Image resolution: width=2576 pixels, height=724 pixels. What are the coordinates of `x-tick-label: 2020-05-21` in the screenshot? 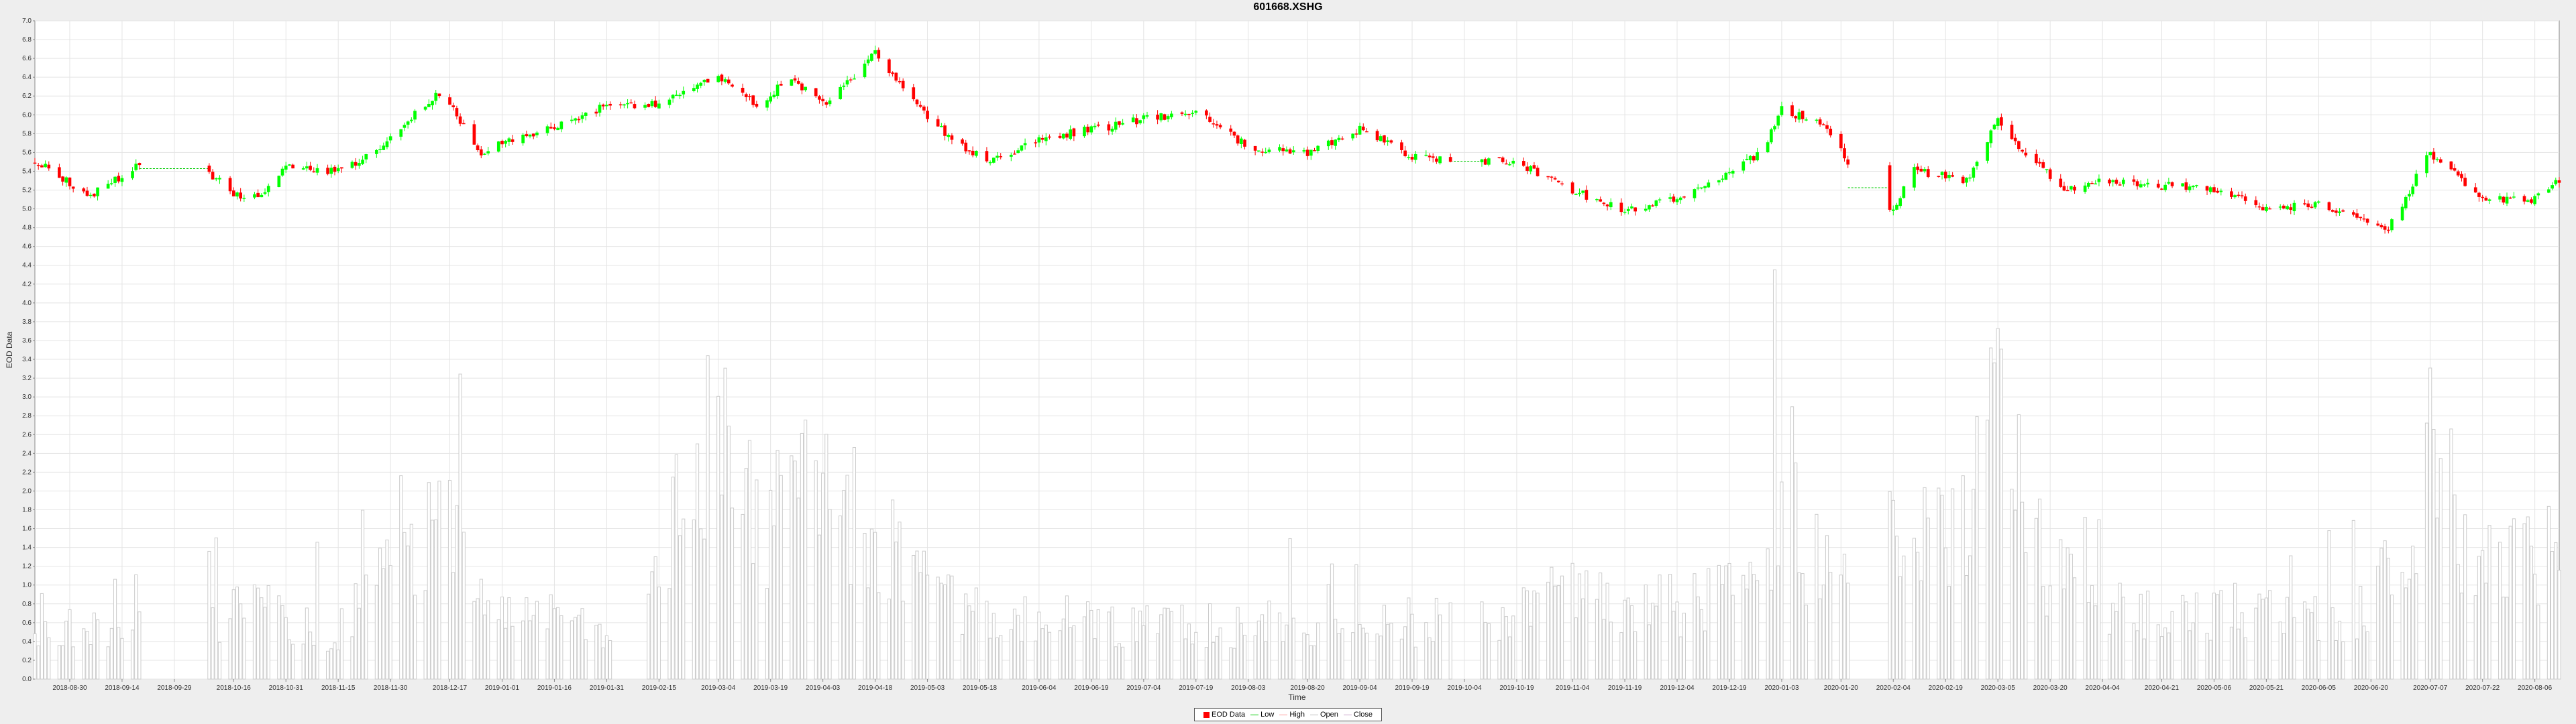 It's located at (2266, 688).